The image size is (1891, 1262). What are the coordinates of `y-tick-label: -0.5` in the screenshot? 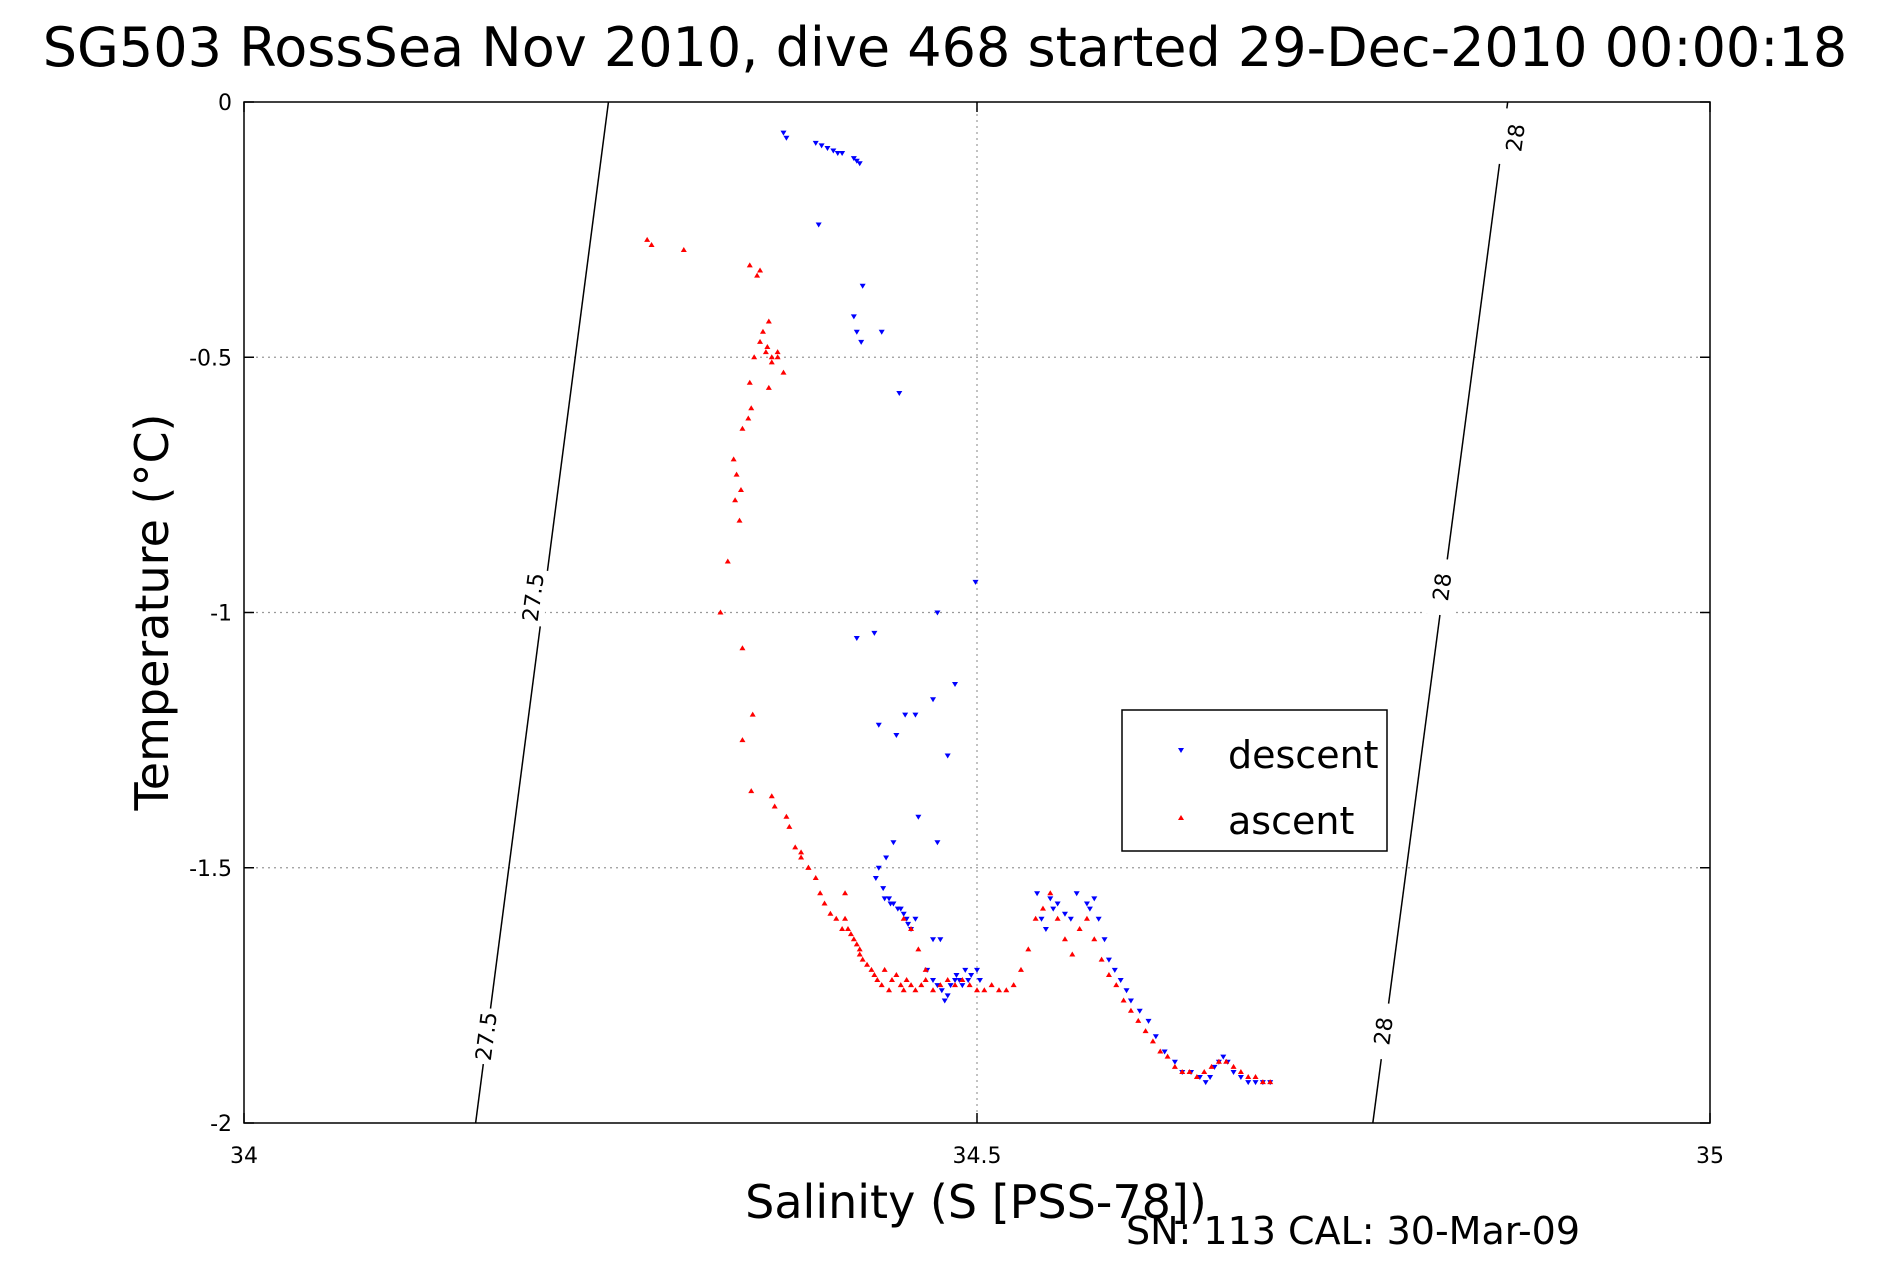 It's located at (210, 358).